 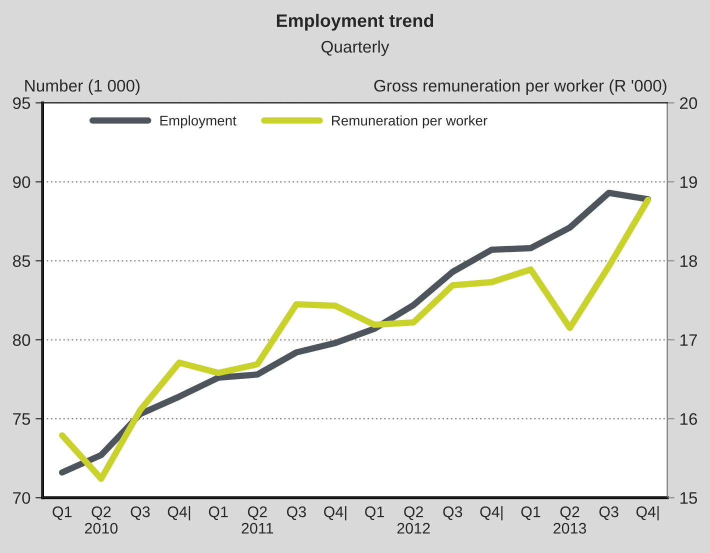 What do you see at coordinates (688, 182) in the screenshot?
I see `y2-tick-label: 19` at bounding box center [688, 182].